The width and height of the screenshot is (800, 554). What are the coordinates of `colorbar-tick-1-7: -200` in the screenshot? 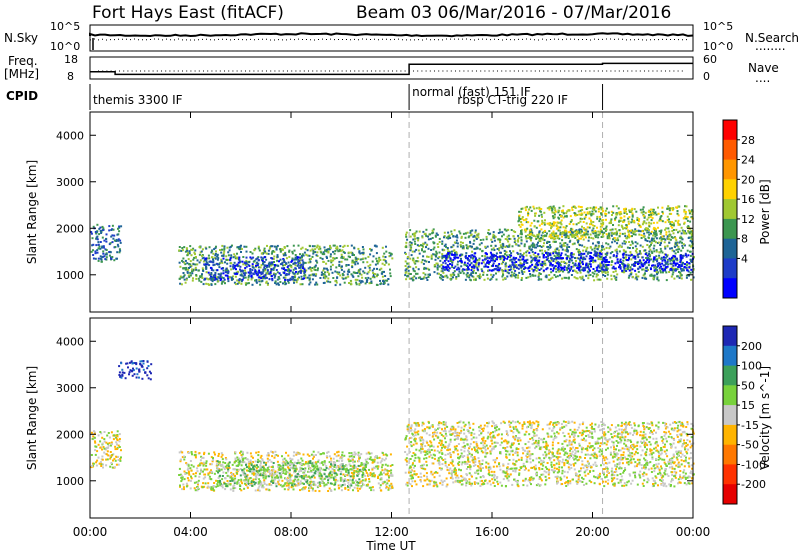 It's located at (753, 484).